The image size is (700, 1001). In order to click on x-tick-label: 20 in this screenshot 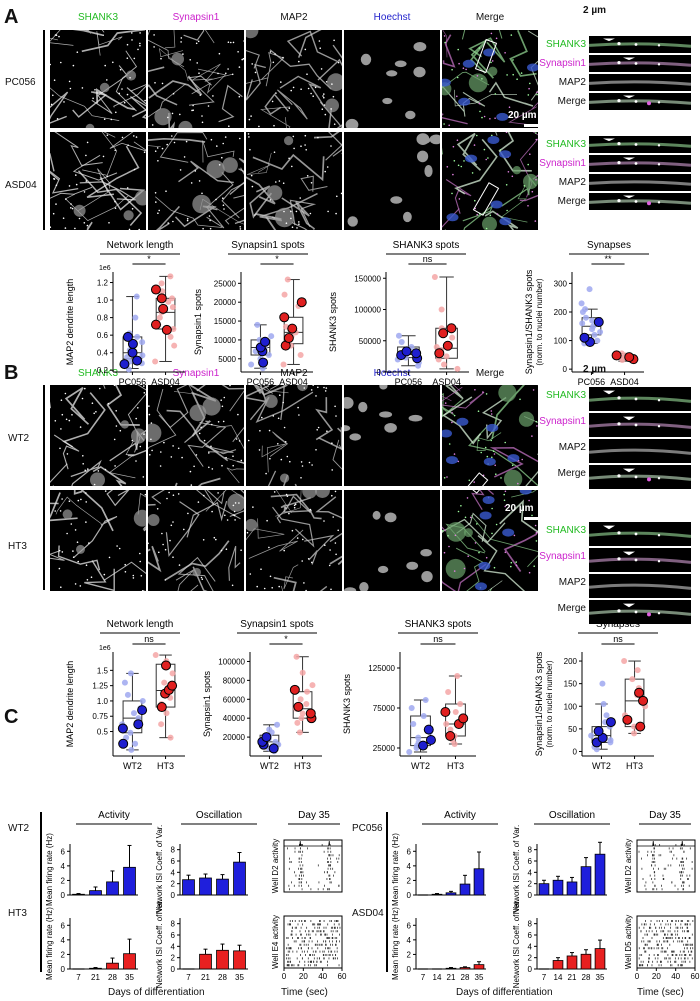, I will do `click(656, 976)`.